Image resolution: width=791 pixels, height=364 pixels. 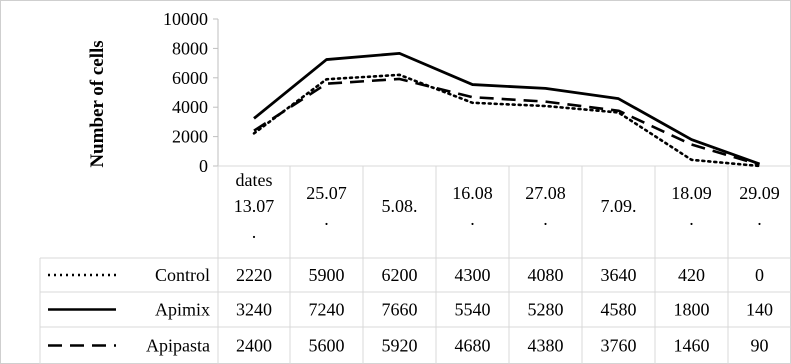 What do you see at coordinates (327, 310) in the screenshot?
I see `data-table-value: 7240` at bounding box center [327, 310].